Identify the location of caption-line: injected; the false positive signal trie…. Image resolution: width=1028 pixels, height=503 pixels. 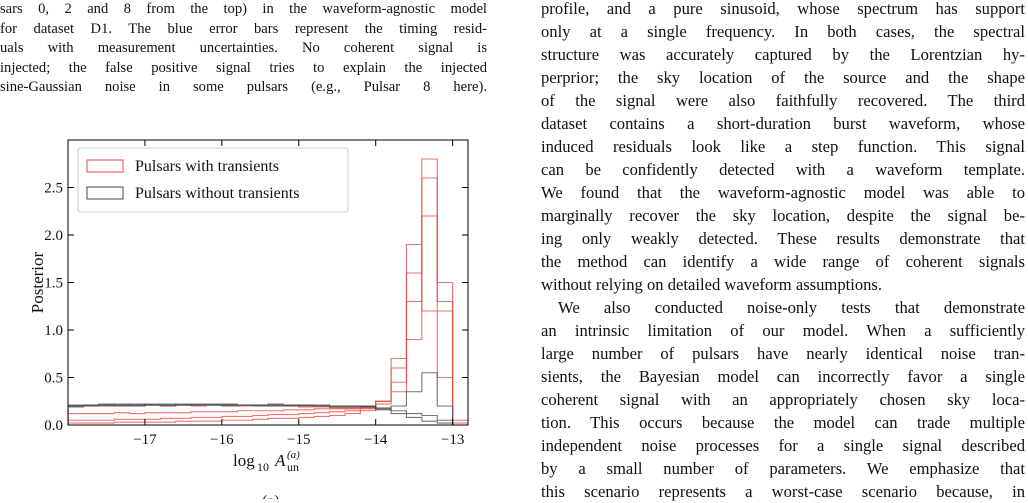
(243, 67).